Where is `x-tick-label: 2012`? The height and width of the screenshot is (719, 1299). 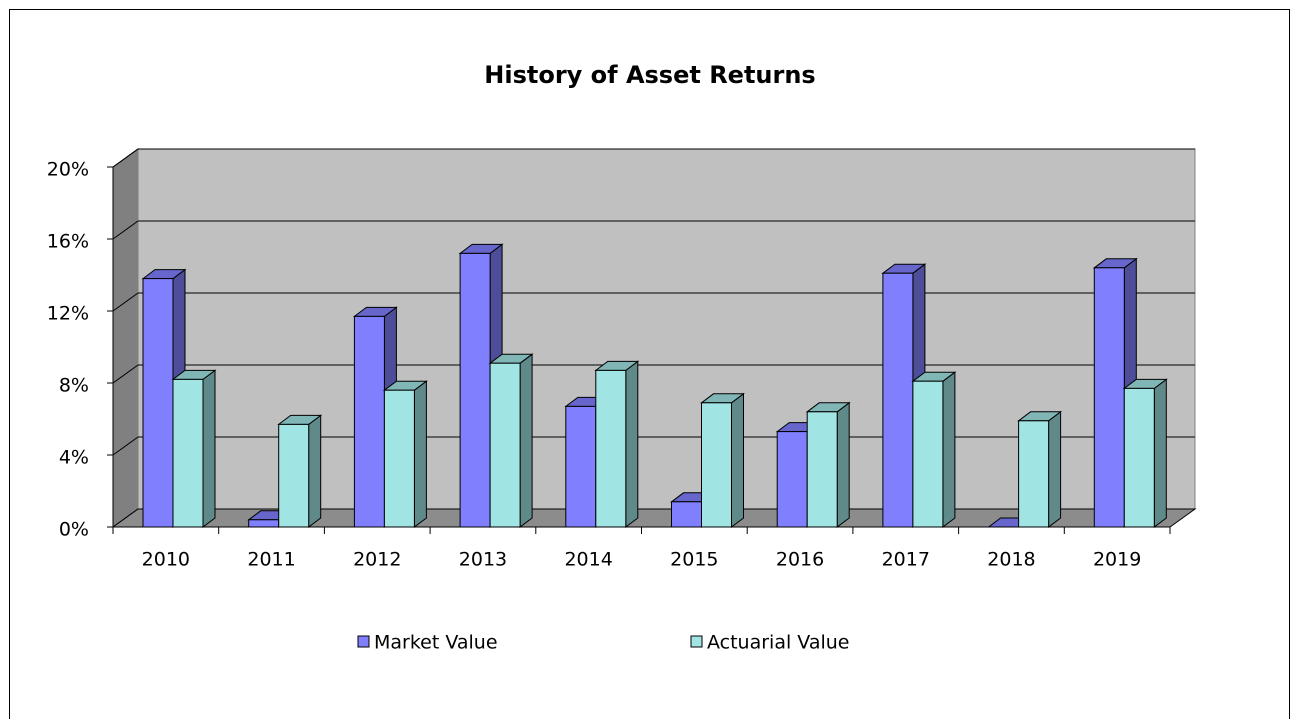 x-tick-label: 2012 is located at coordinates (377, 560).